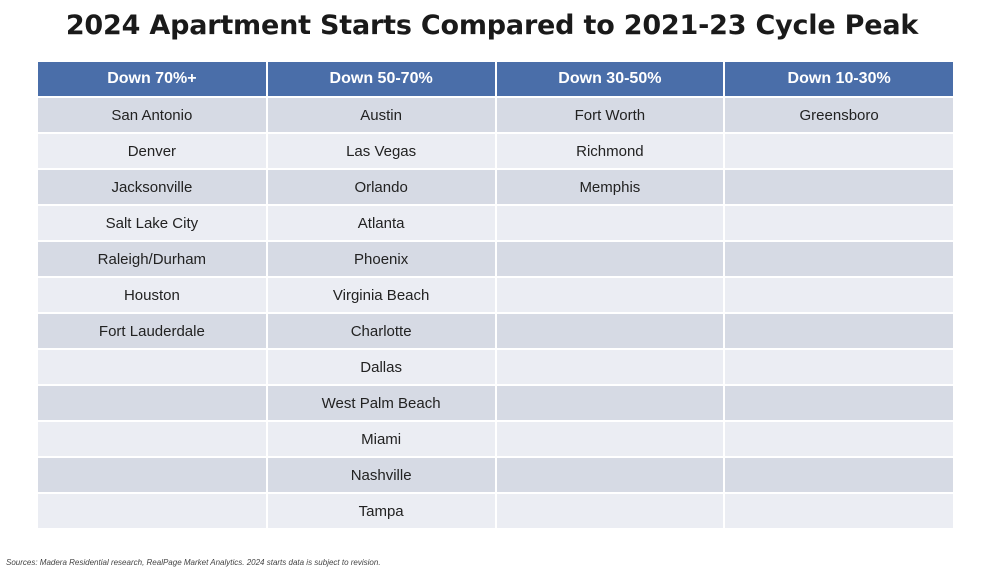 This screenshot has height=574, width=984. Describe the element at coordinates (381, 258) in the screenshot. I see `table-cell: Phoenix` at that location.